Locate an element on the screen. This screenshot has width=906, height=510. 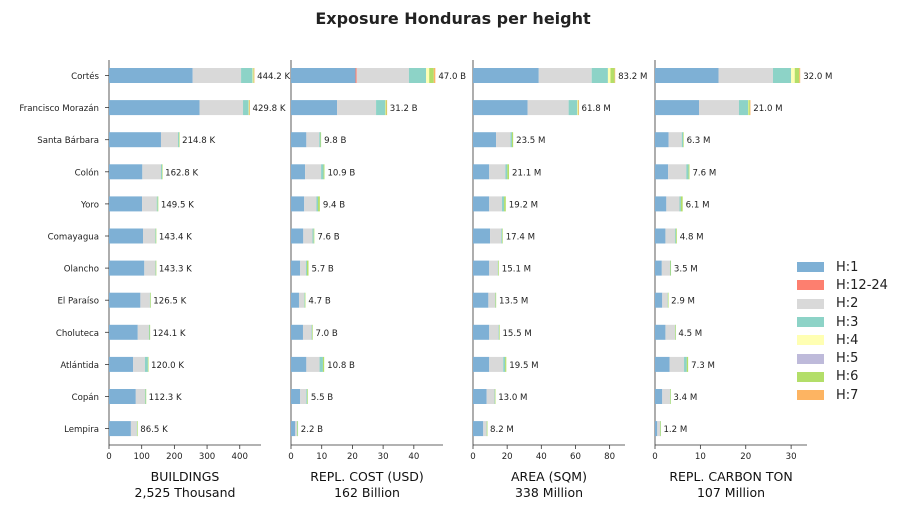
legend-item: H:12-24 is located at coordinates (842, 285).